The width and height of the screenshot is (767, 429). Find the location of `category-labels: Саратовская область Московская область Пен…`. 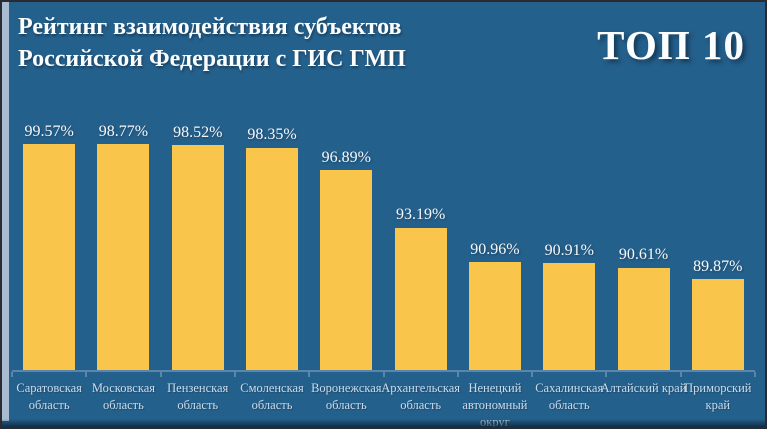

category-labels: Саратовская область Московская область Пен… is located at coordinates (383, 403).